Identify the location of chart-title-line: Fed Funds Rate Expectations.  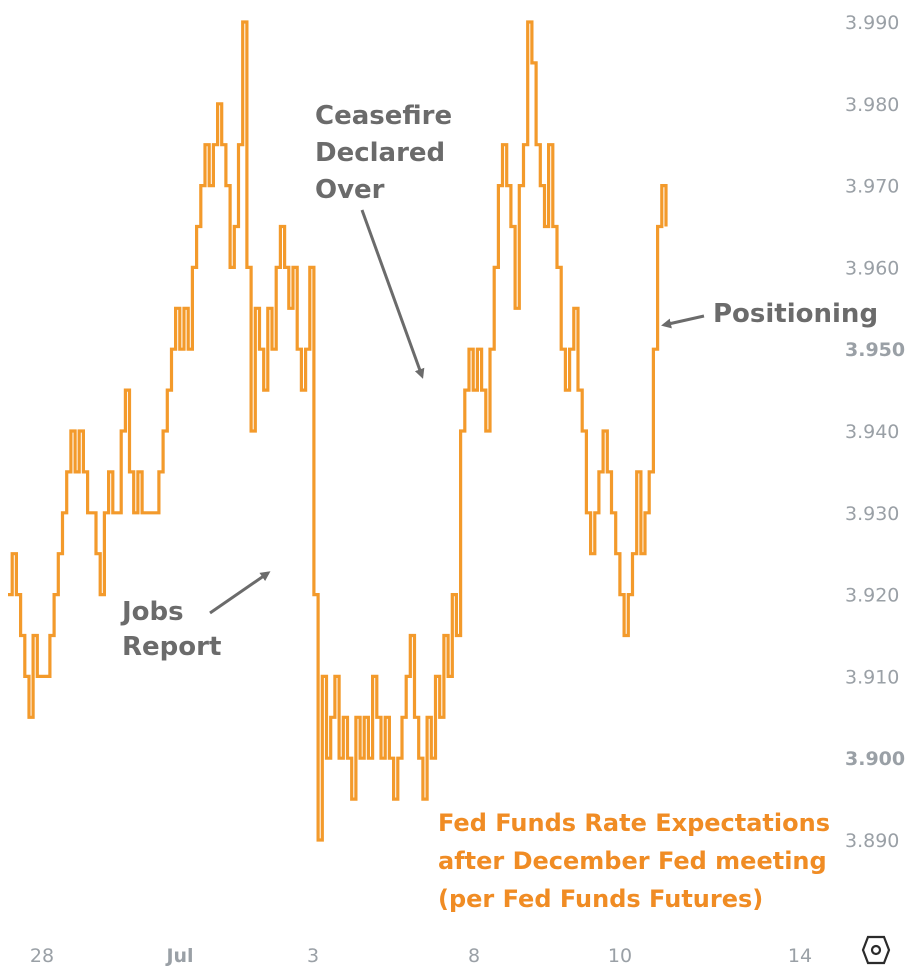
(634, 823).